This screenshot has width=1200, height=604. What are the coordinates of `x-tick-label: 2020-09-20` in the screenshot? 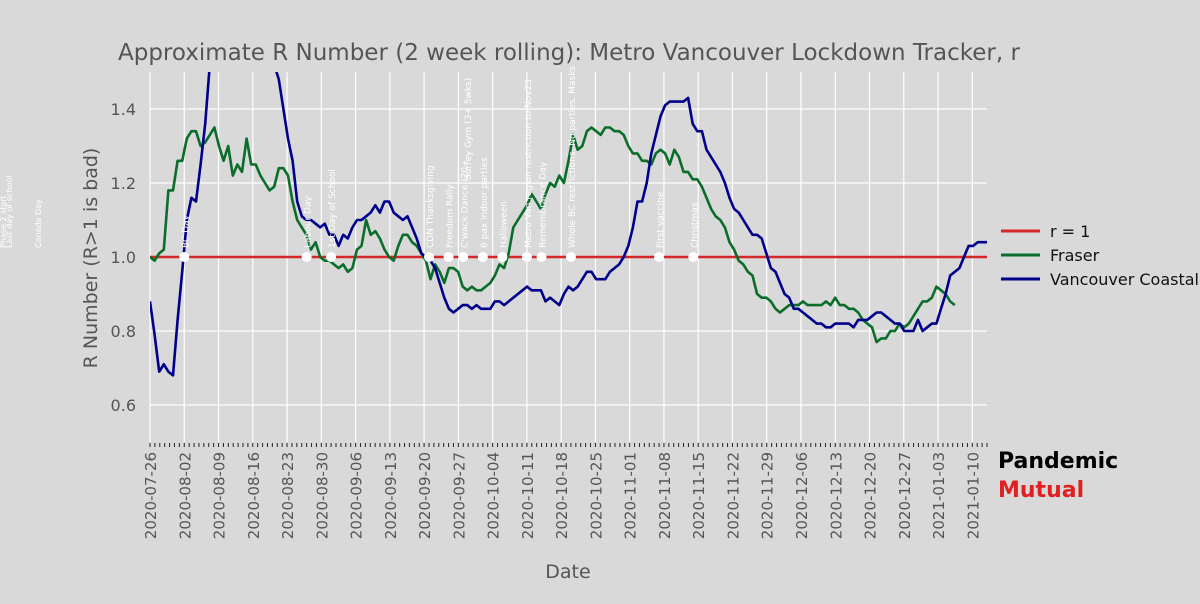 It's located at (425, 495).